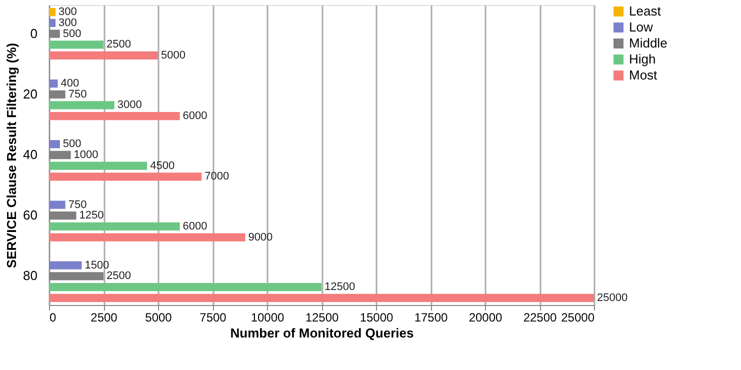 This screenshot has width=741, height=370. What do you see at coordinates (322, 333) in the screenshot?
I see `x-axis-title: Number of Monitored Queries` at bounding box center [322, 333].